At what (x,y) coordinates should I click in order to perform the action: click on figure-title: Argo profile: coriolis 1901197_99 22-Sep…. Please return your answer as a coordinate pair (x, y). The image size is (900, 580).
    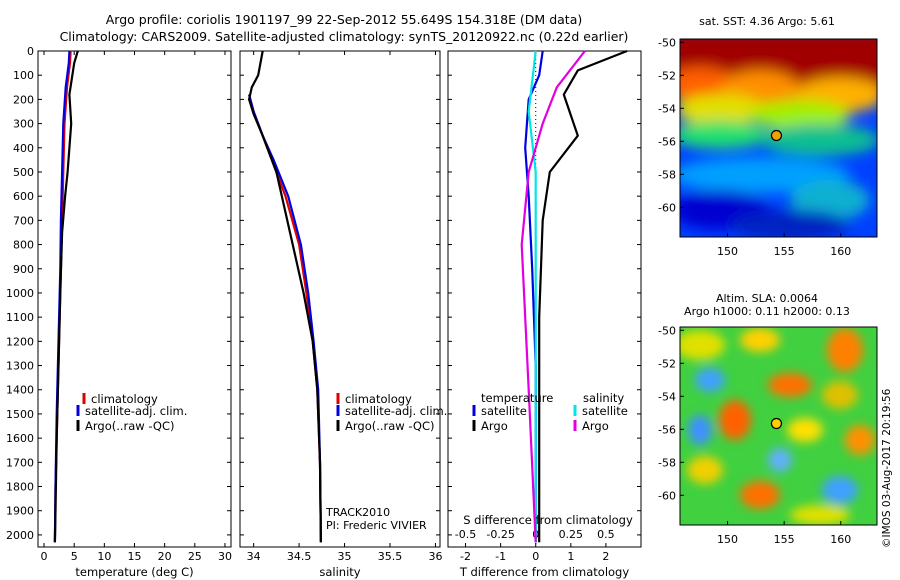
    Looking at the image, I should click on (344, 19).